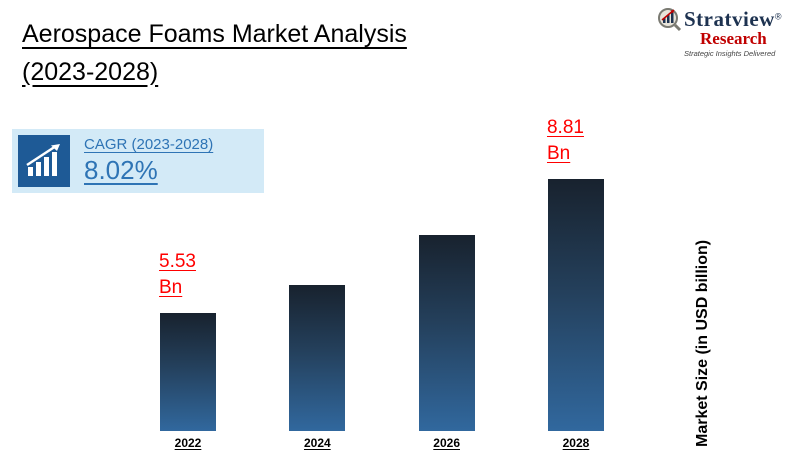 Image resolution: width=800 pixels, height=461 pixels. What do you see at coordinates (702, 343) in the screenshot?
I see `y-axis-label: Market Size (in USD billion)` at bounding box center [702, 343].